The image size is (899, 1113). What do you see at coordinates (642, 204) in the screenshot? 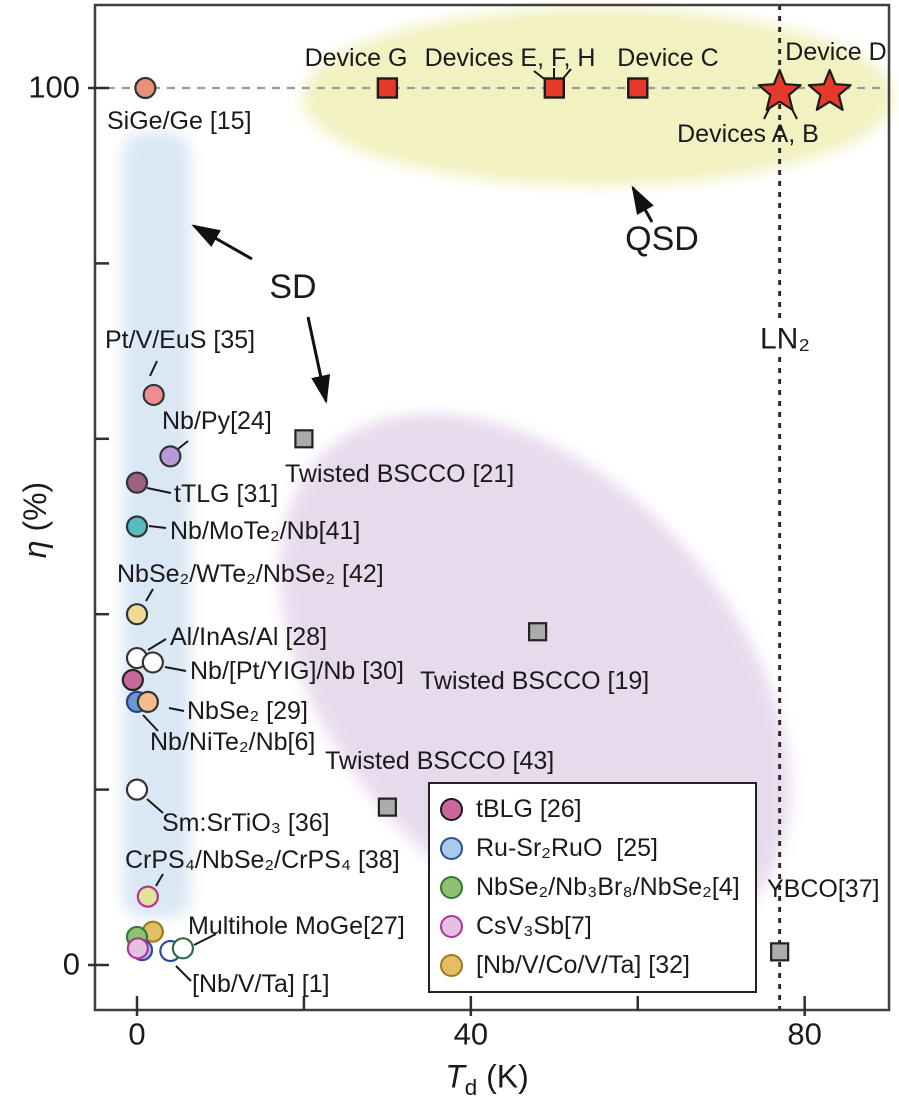
I see `qsd-arrow` at bounding box center [642, 204].